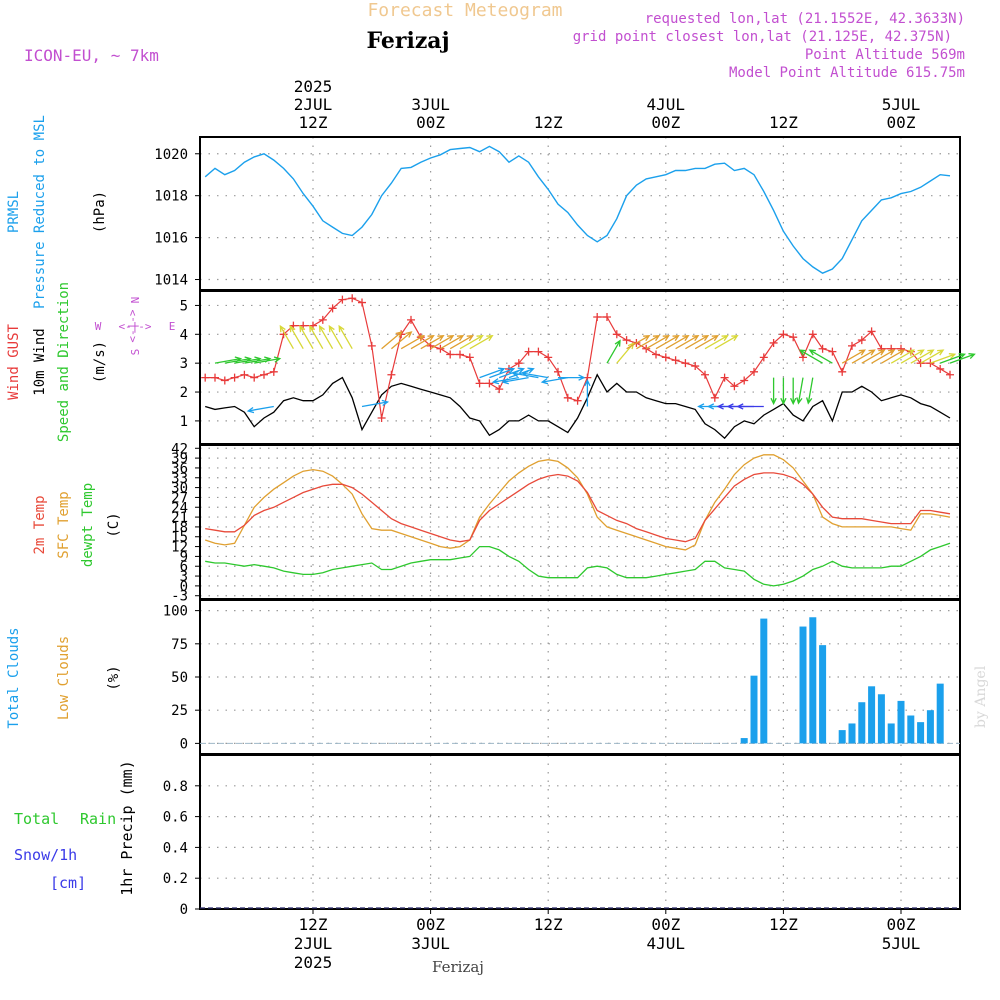 The width and height of the screenshot is (1000, 1000). Describe the element at coordinates (184, 393) in the screenshot. I see `y-tick-label: 2` at that location.